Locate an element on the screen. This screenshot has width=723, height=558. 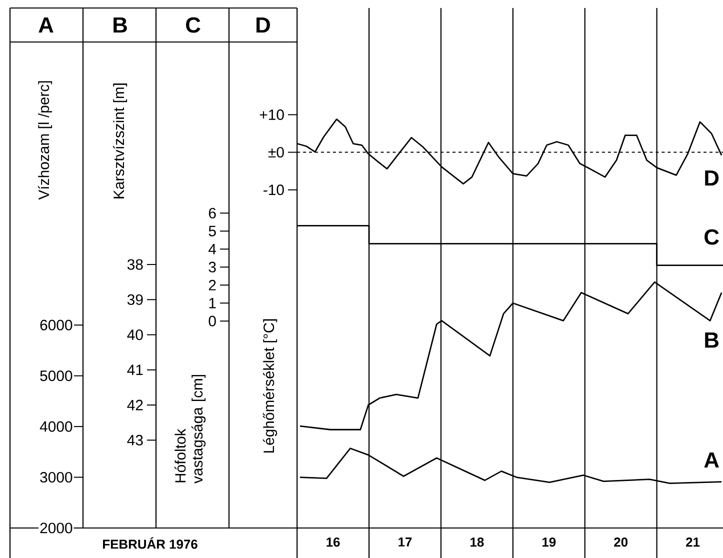
y-tick-label: 6 is located at coordinates (212, 213).